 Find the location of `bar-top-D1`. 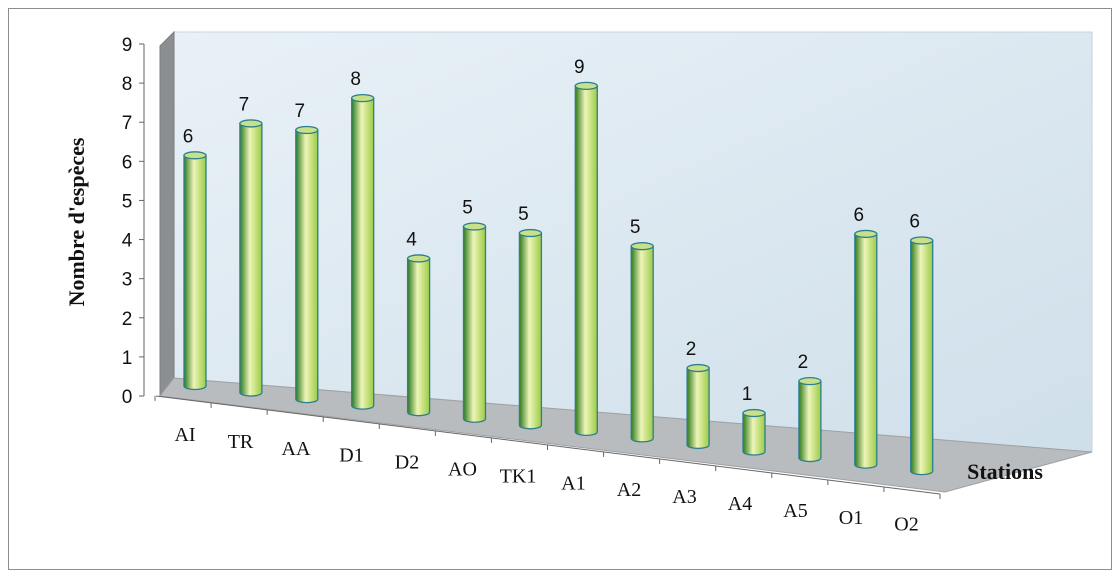

bar-top-D1 is located at coordinates (363, 98).